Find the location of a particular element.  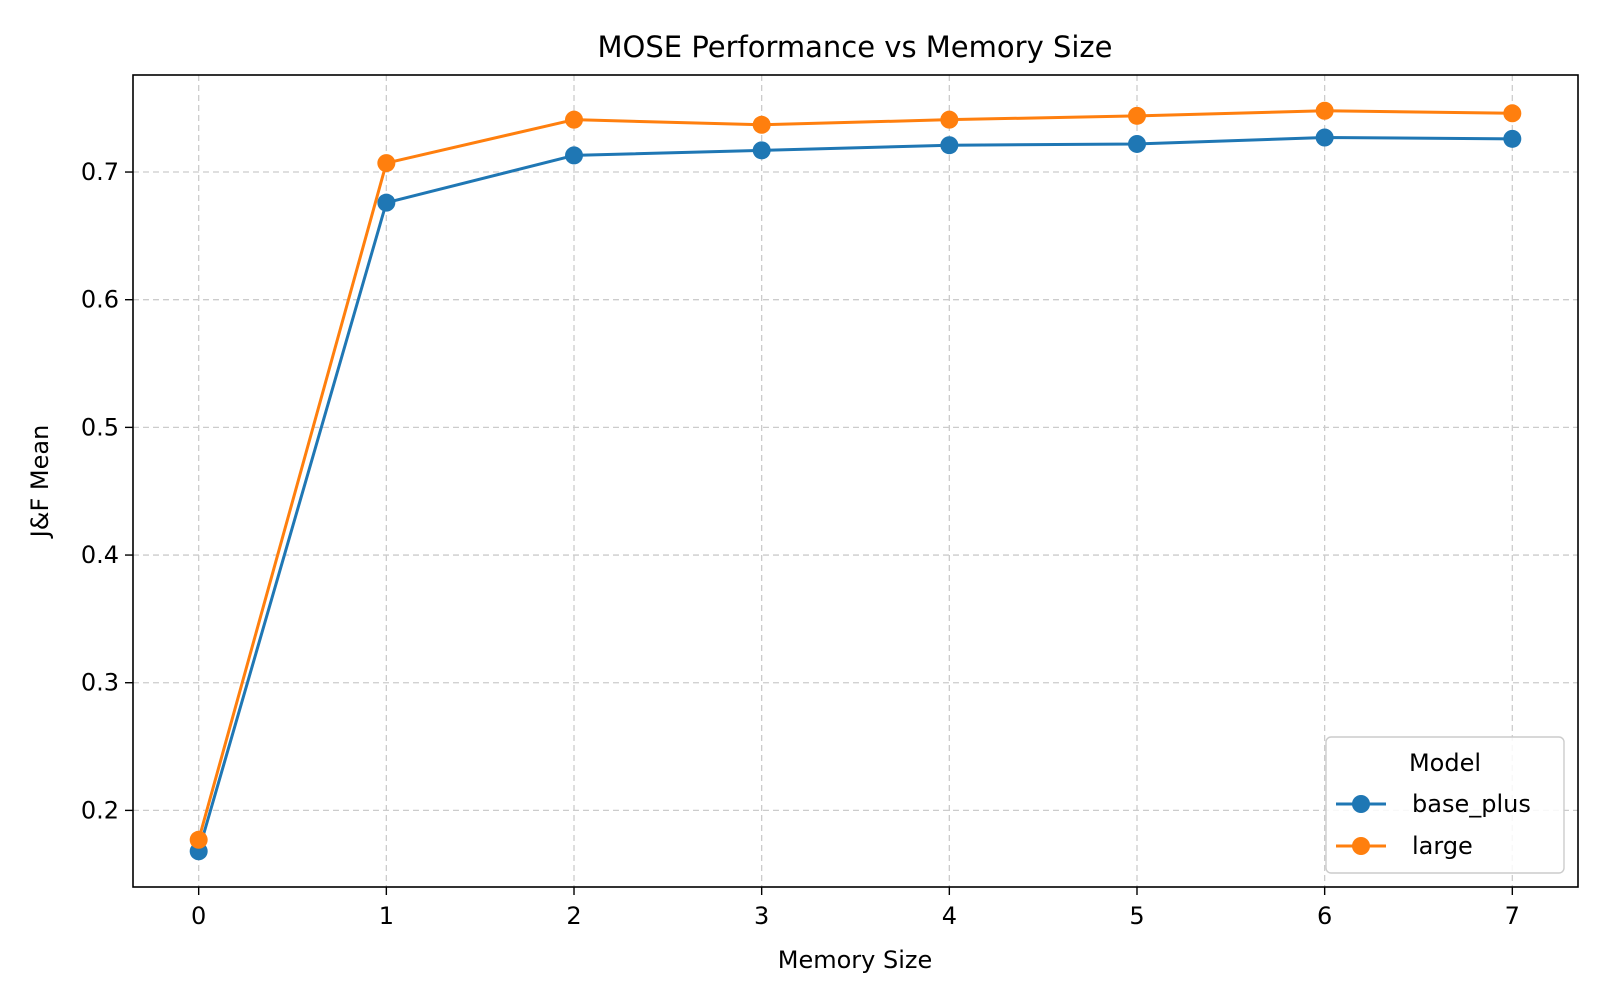

x-tick-label: 2 is located at coordinates (573, 916).